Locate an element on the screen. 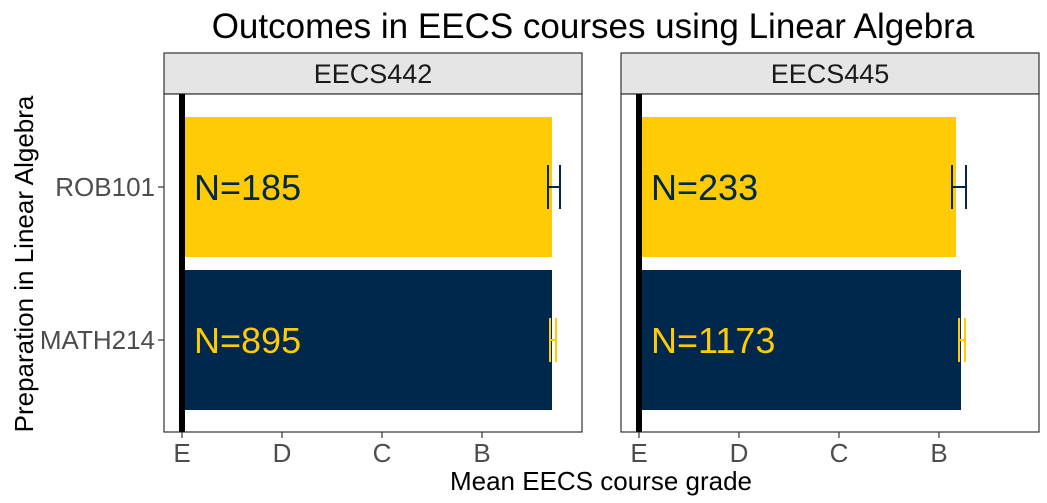  bar-count-label: N=895 is located at coordinates (247, 340).